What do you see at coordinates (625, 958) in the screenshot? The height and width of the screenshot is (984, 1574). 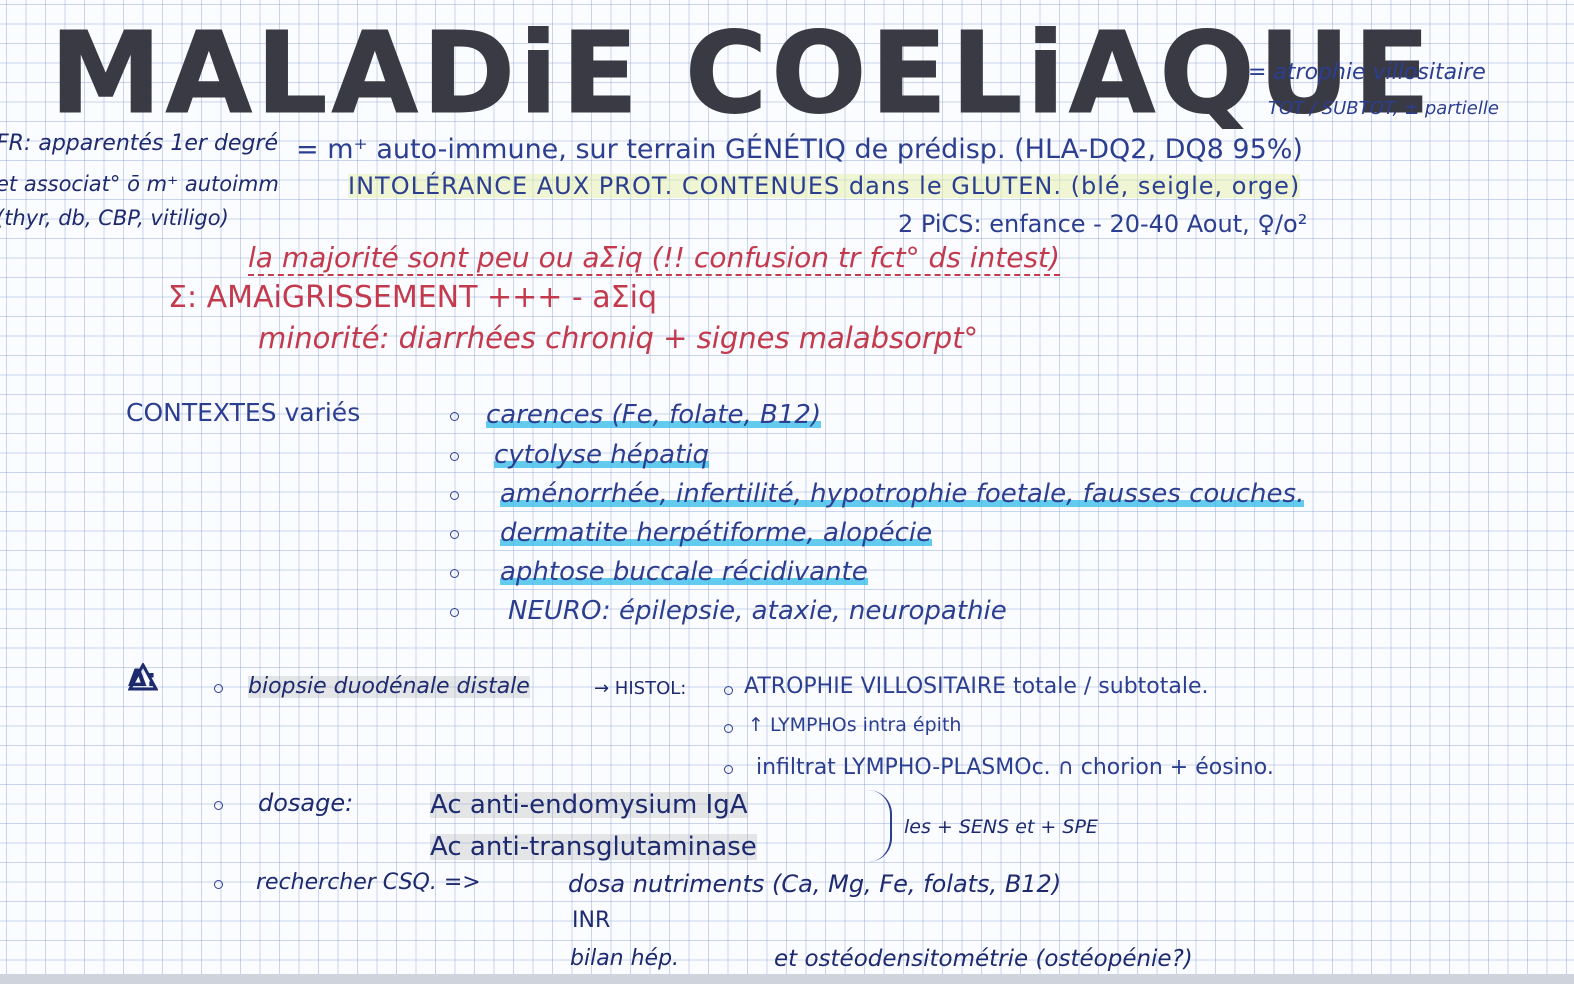 I see `search-item: bilan hép.` at bounding box center [625, 958].